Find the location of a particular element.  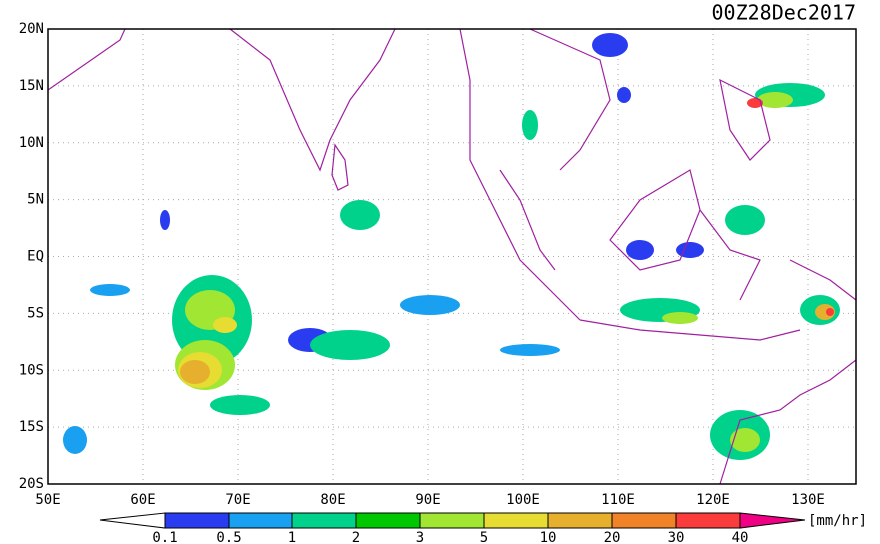

lat-label: EQ is located at coordinates (35, 257).